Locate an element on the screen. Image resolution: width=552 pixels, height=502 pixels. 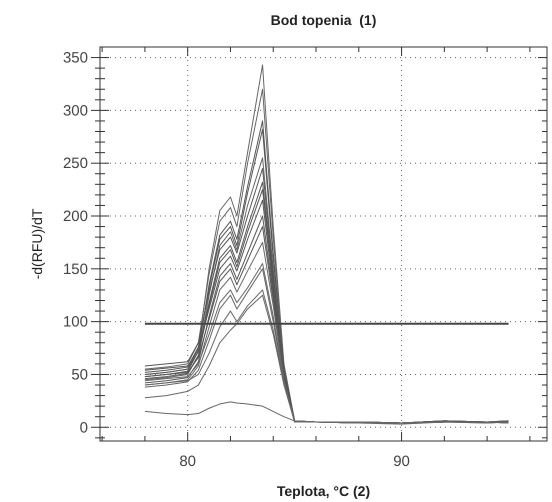
x-axis-title: Teplota, °C (2) is located at coordinates (323, 491).